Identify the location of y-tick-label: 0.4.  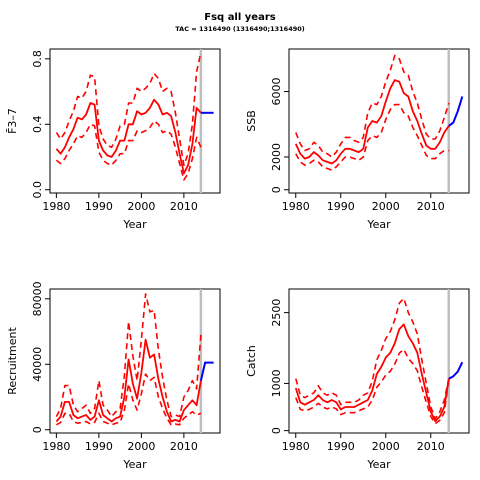
(37, 125).